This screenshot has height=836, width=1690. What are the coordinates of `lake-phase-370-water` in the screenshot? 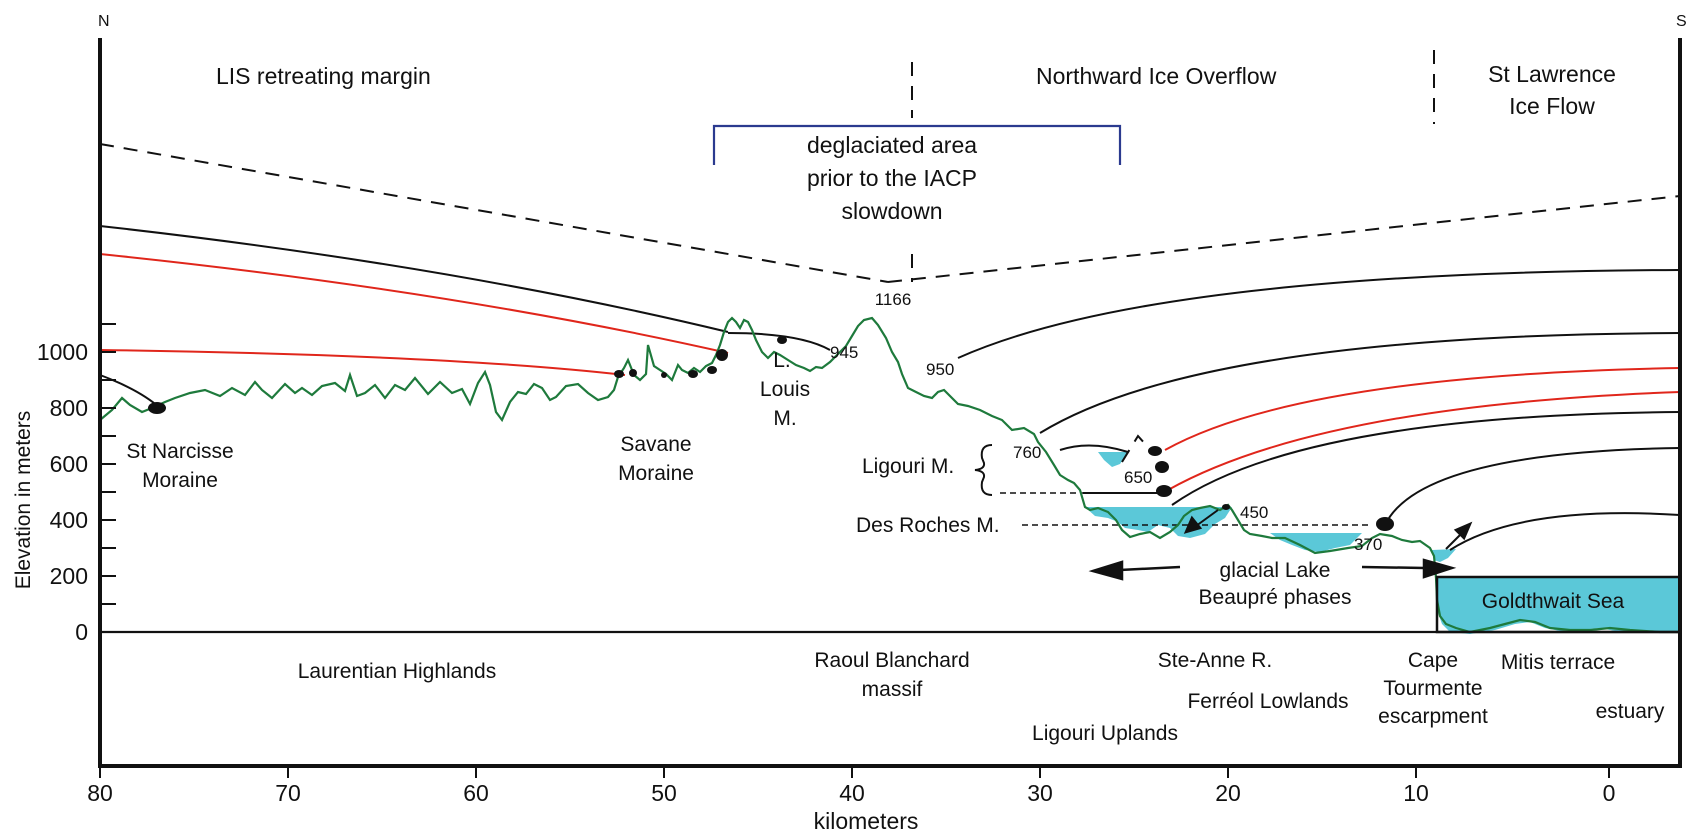 It's located at (1316, 542).